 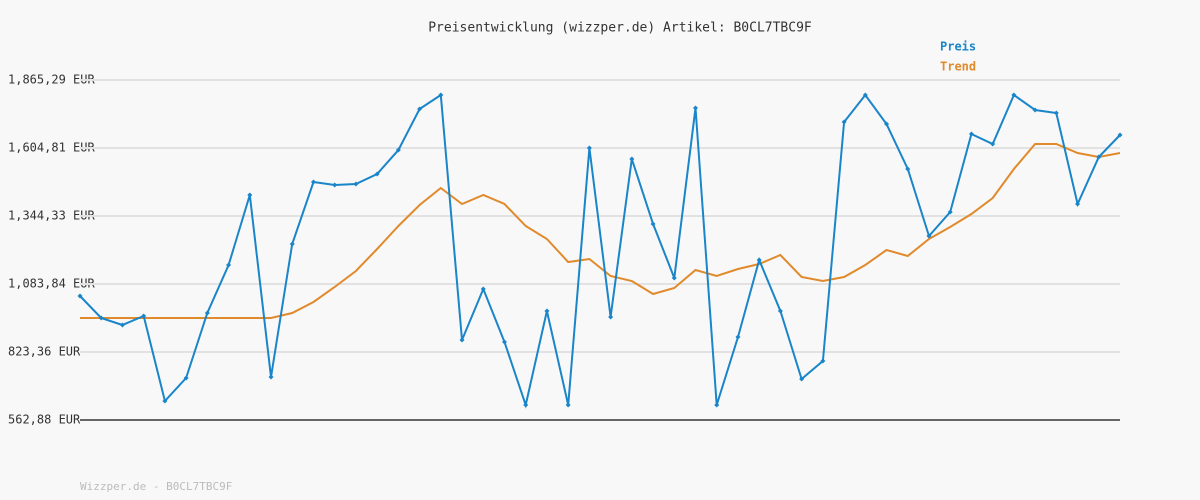 What do you see at coordinates (44, 420) in the screenshot?
I see `y-tick-label: 562,88 EUR` at bounding box center [44, 420].